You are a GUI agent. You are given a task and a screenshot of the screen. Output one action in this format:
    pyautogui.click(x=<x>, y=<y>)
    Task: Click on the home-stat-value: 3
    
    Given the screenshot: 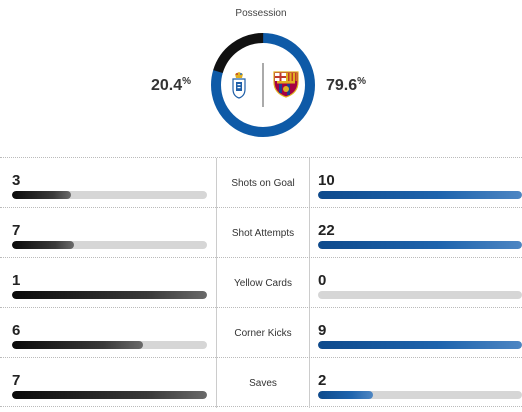 What is the action you would take?
    pyautogui.click(x=16, y=180)
    